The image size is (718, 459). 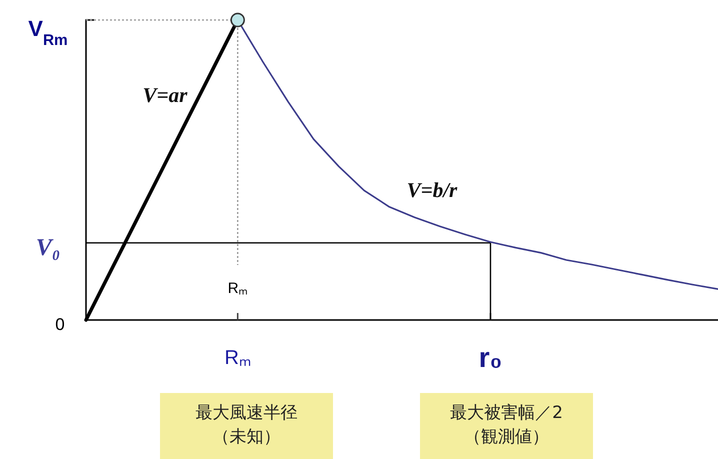 I want to click on annotation: V=b/r, so click(x=432, y=190).